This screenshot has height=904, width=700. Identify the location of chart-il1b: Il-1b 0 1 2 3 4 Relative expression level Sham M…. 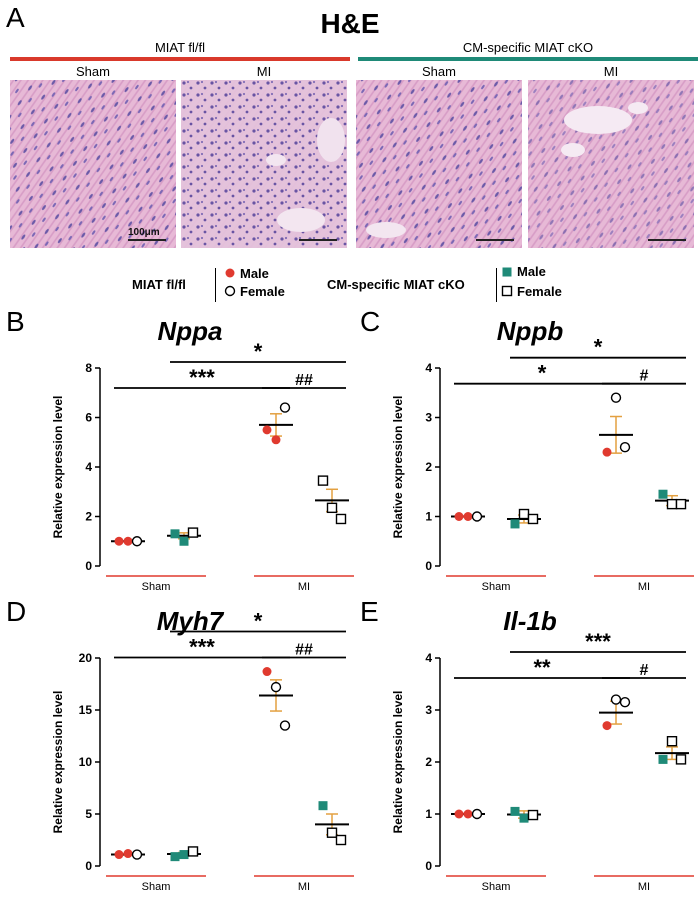
(542, 749).